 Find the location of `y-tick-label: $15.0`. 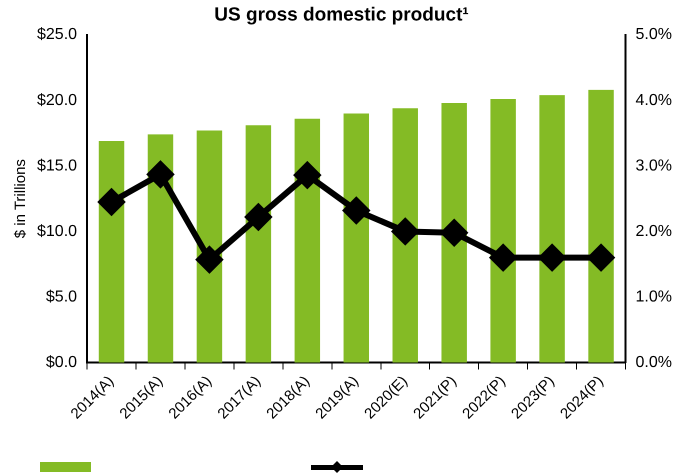

y-tick-label: $15.0 is located at coordinates (57, 165).